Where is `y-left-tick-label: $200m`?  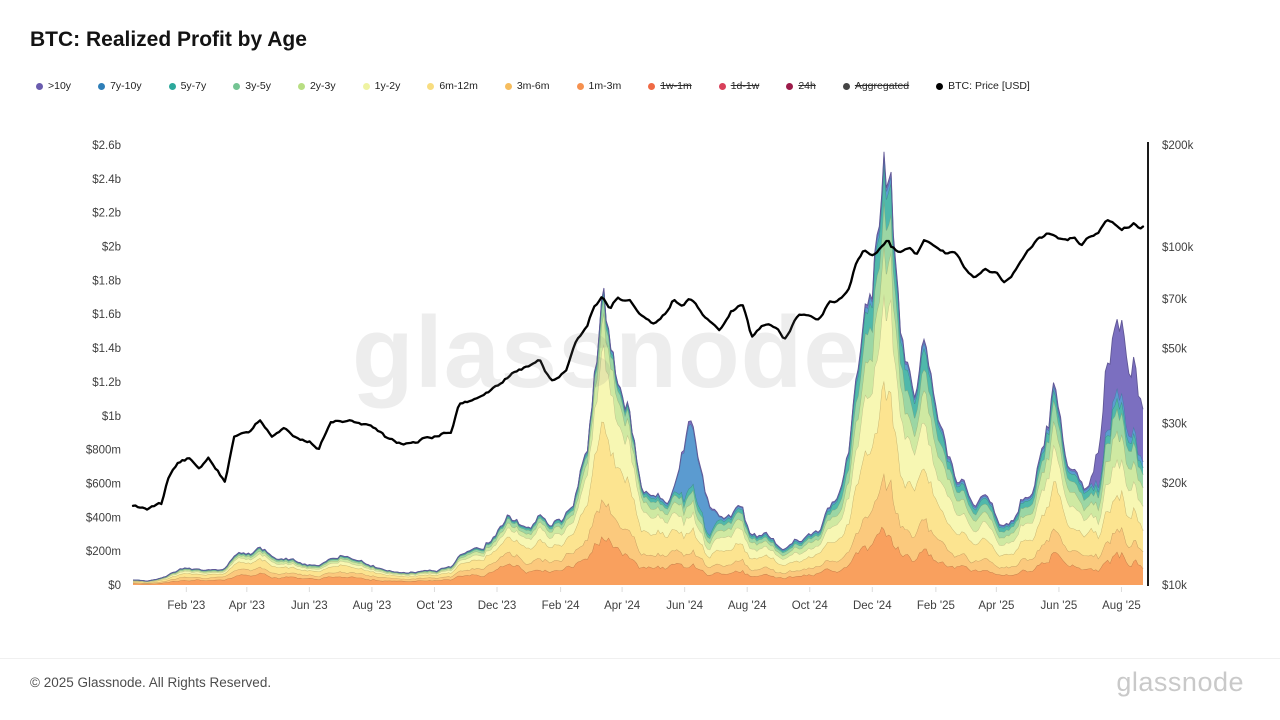 y-left-tick-label: $200m is located at coordinates (103, 552).